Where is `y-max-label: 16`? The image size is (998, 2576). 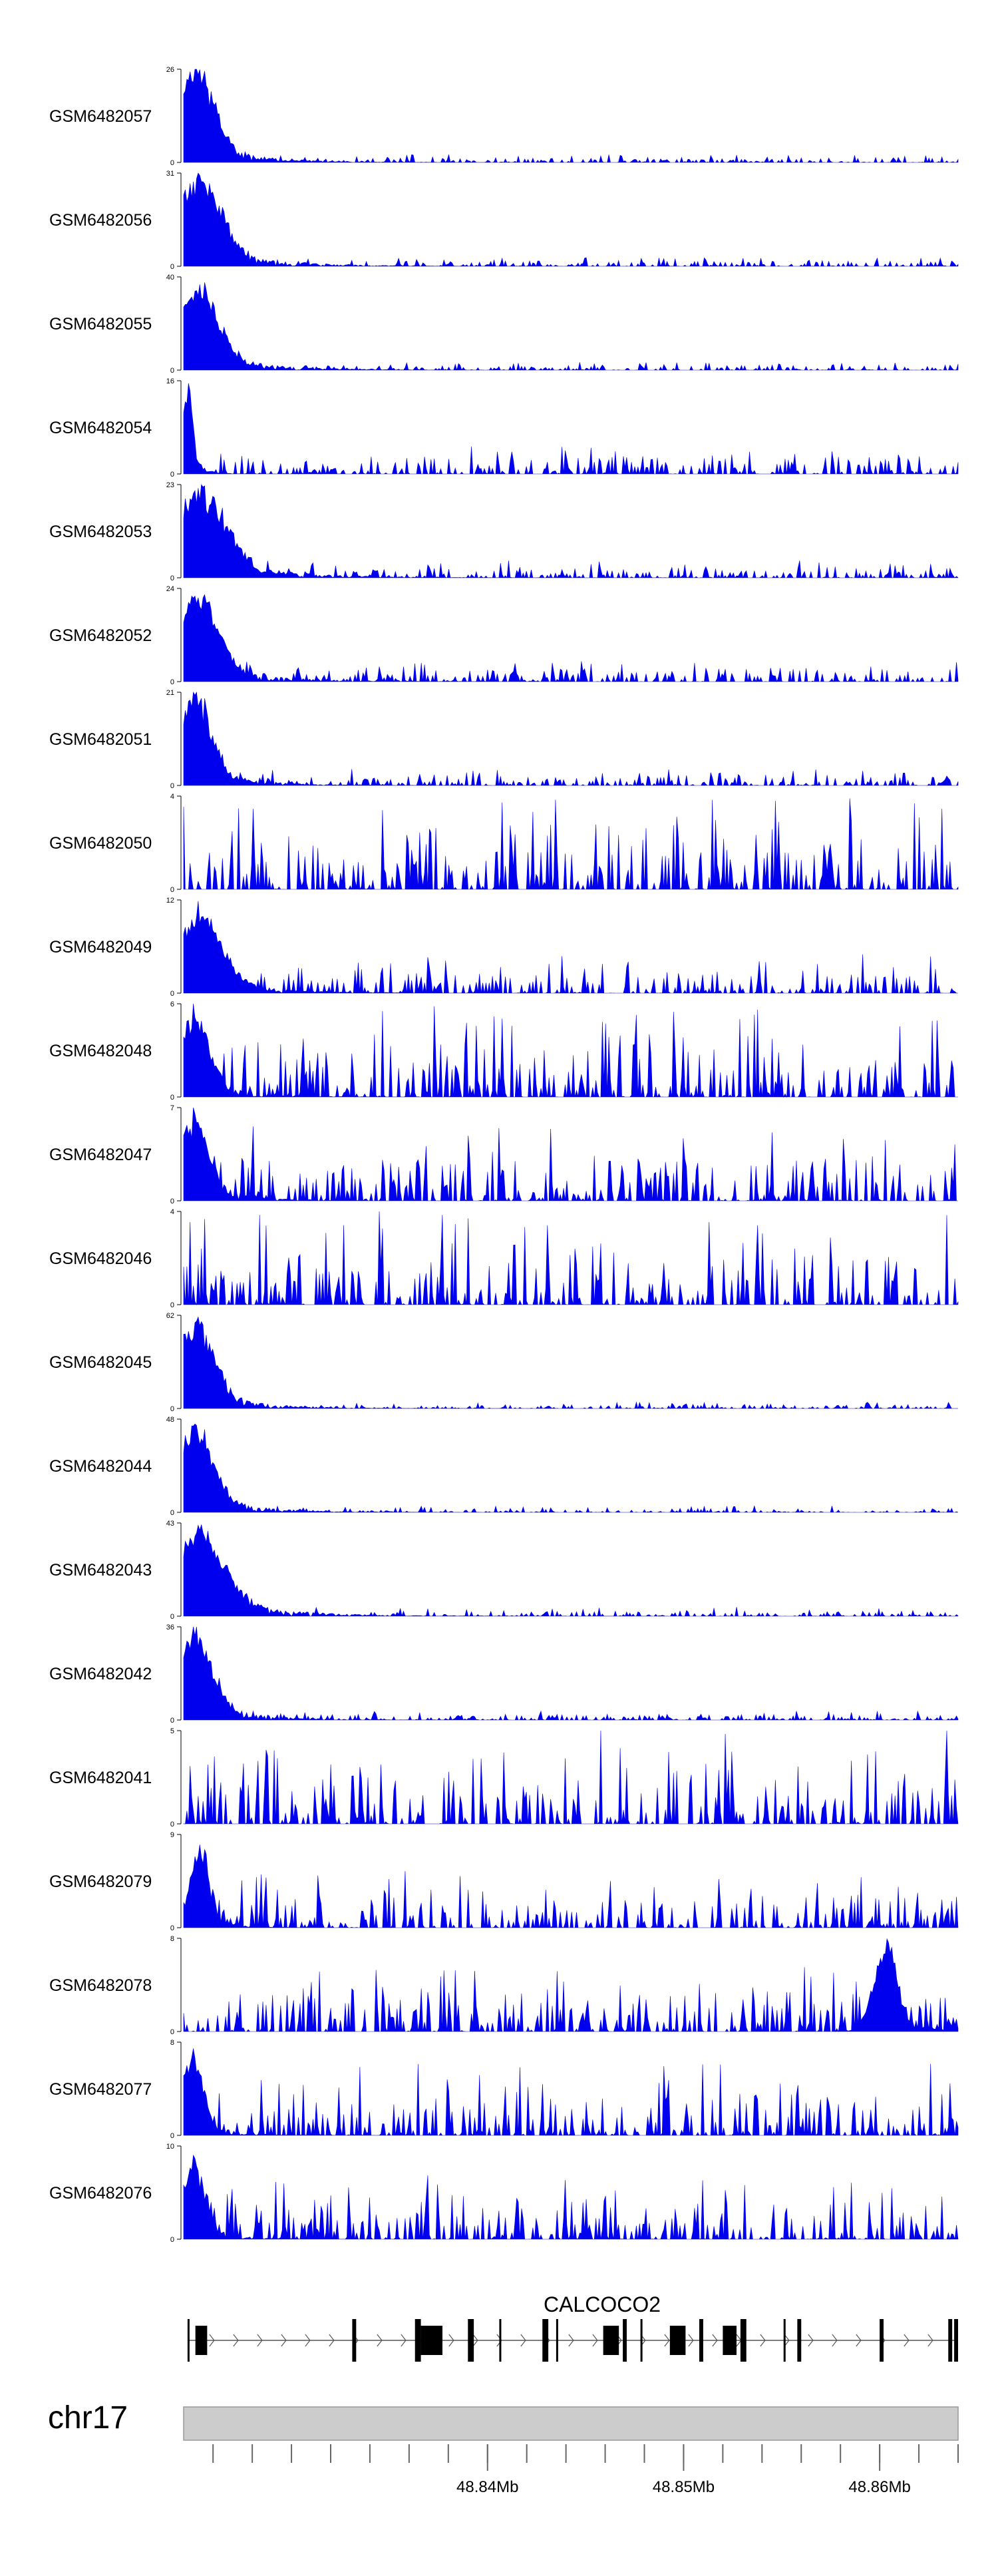 y-max-label: 16 is located at coordinates (170, 381).